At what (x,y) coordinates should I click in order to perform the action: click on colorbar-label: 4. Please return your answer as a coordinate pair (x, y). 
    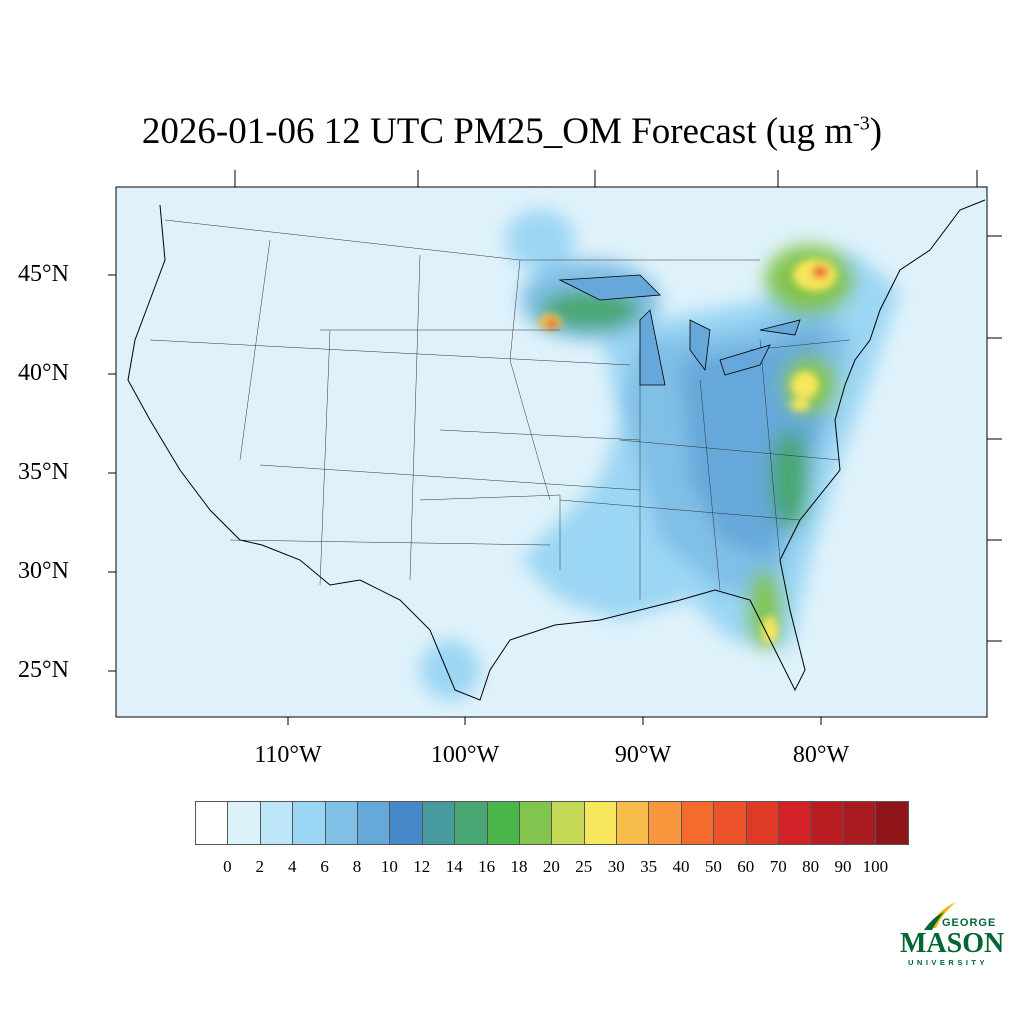
    Looking at the image, I should click on (292, 866).